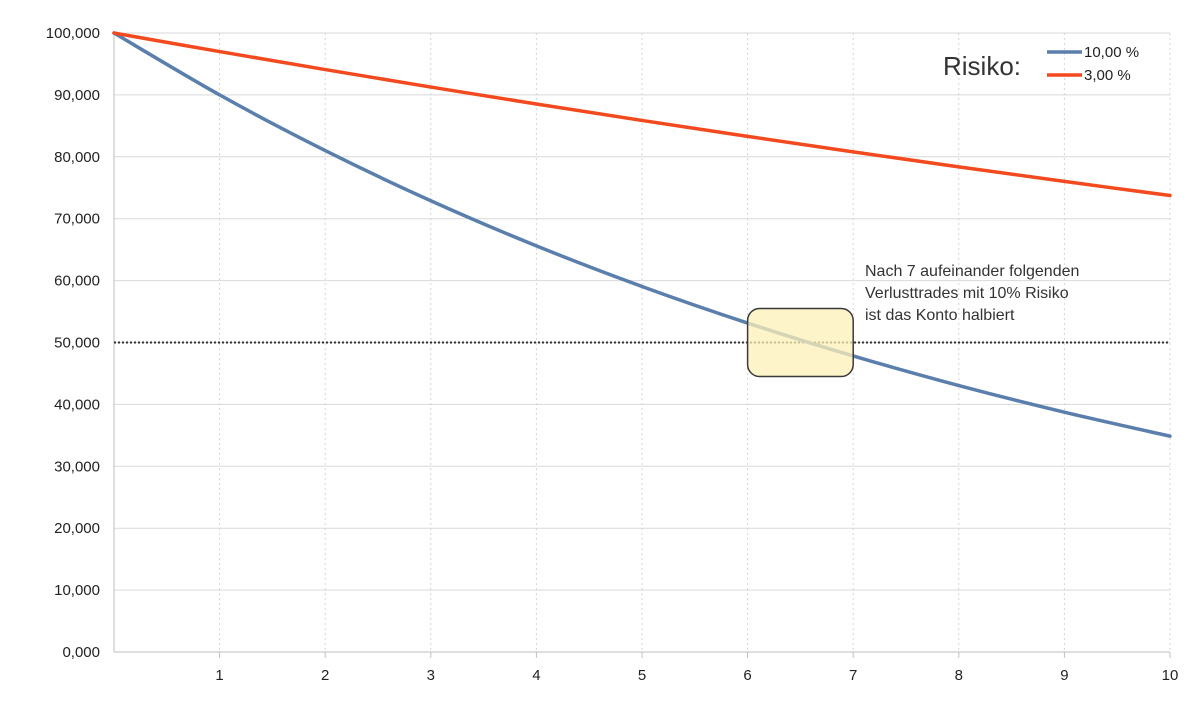  What do you see at coordinates (1170, 675) in the screenshot?
I see `x-tick-label: 10` at bounding box center [1170, 675].